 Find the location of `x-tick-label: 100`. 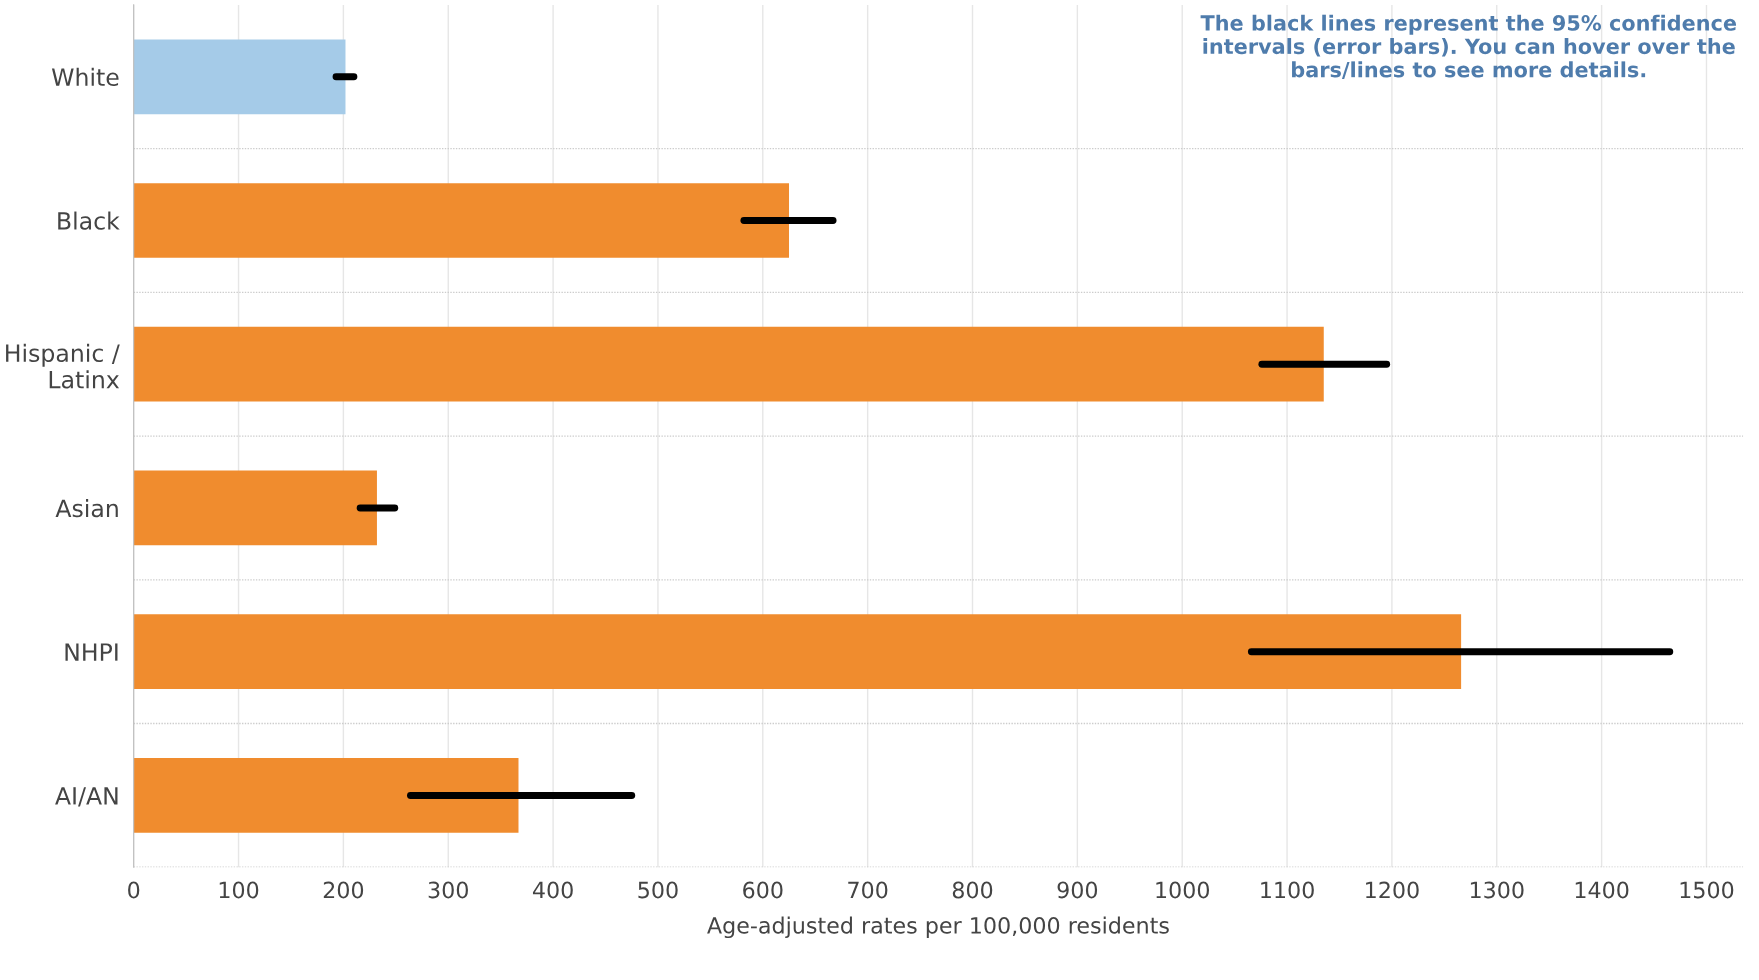

x-tick-label: 100 is located at coordinates (239, 890).